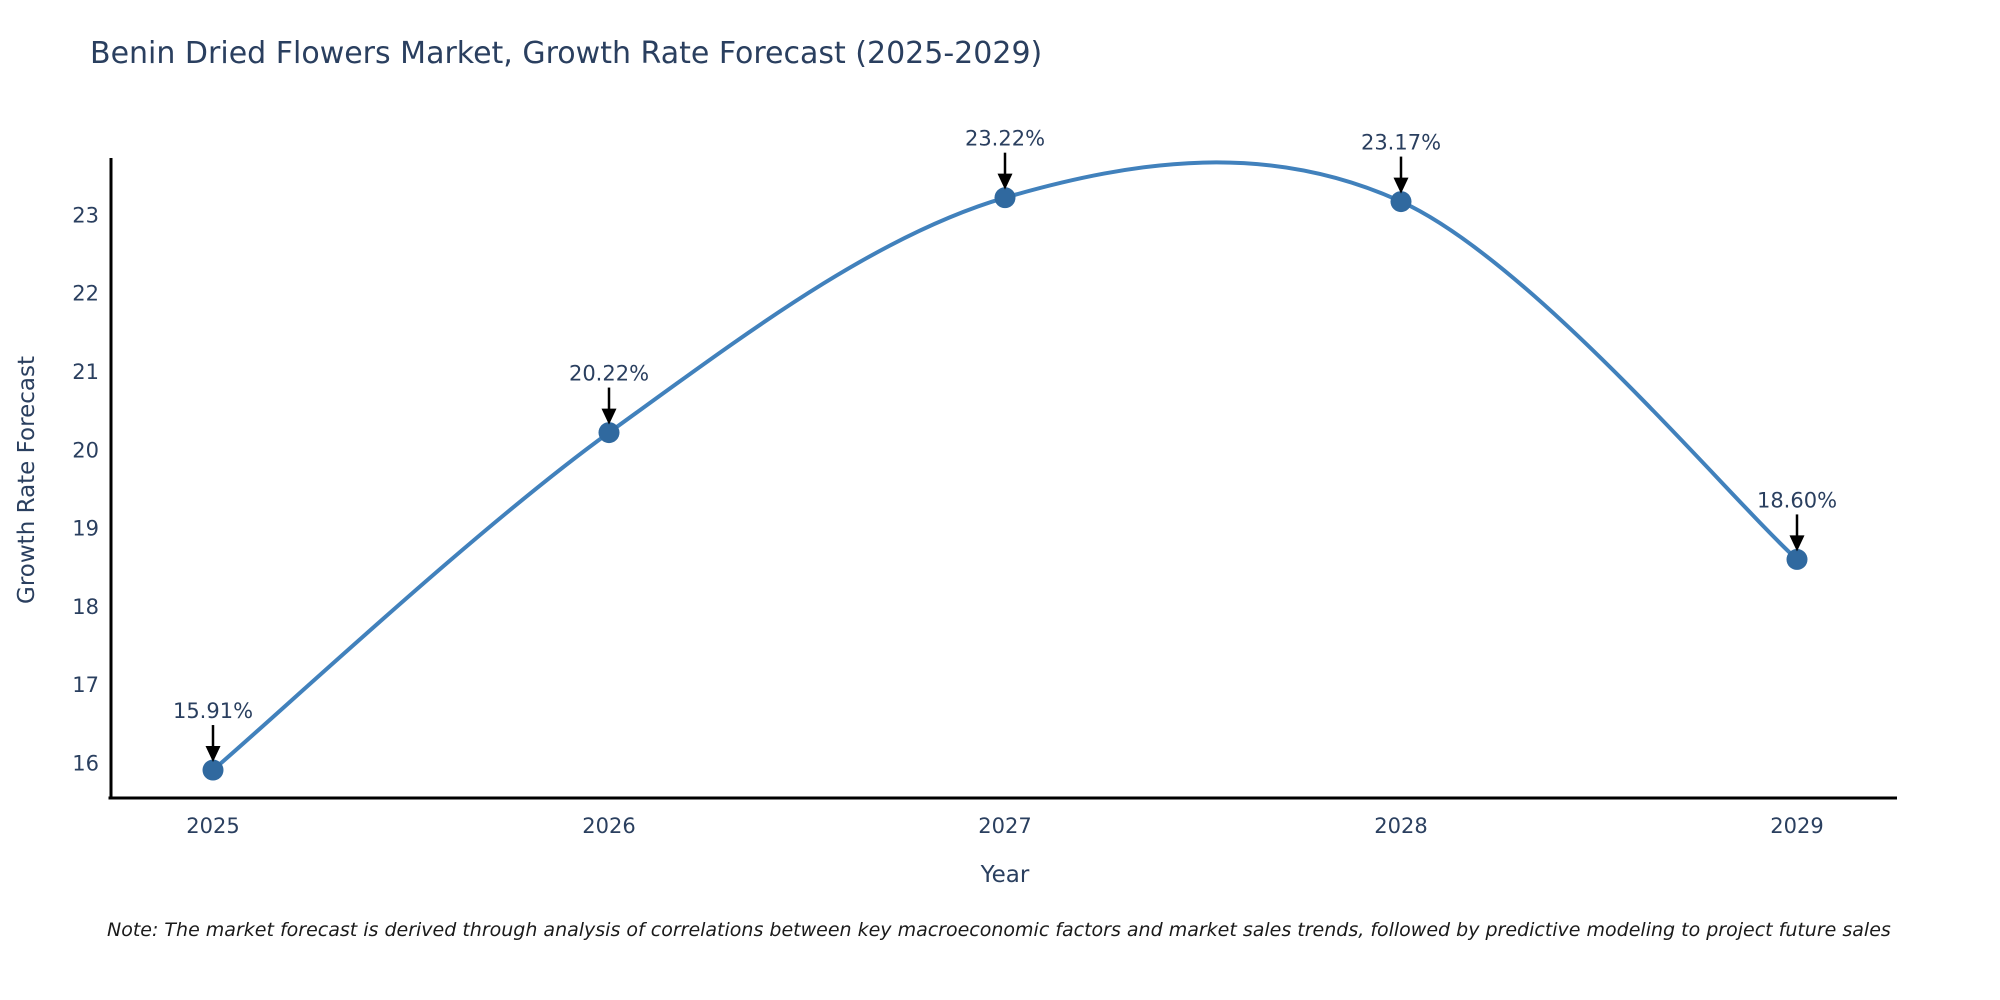 This screenshot has height=1000, width=2000. What do you see at coordinates (212, 826) in the screenshot?
I see `x-tick-label: 2025` at bounding box center [212, 826].